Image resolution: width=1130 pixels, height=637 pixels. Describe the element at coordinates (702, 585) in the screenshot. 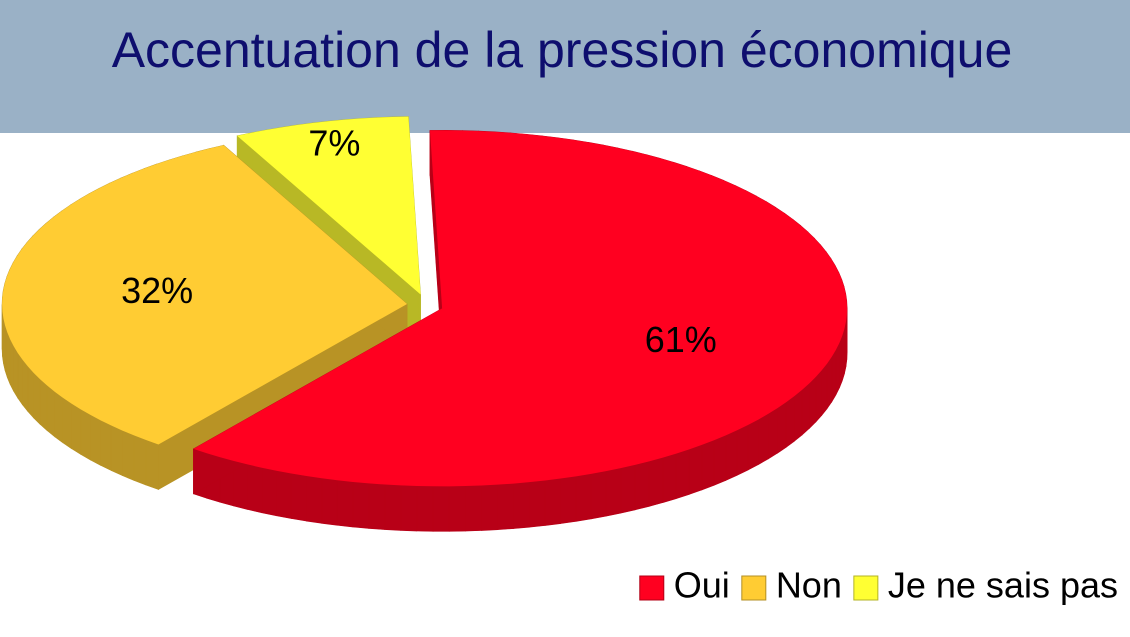

I see `legend-label: Oui` at that location.